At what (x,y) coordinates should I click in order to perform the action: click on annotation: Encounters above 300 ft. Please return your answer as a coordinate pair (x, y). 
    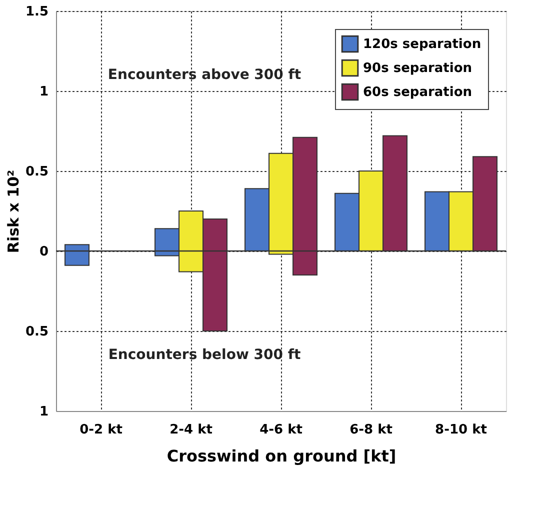
    Looking at the image, I should click on (205, 75).